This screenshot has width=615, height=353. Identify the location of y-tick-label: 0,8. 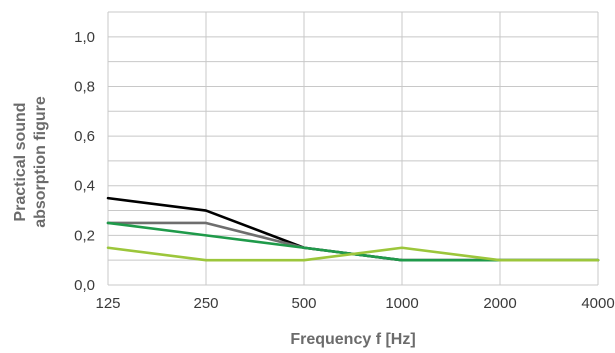
(84, 86).